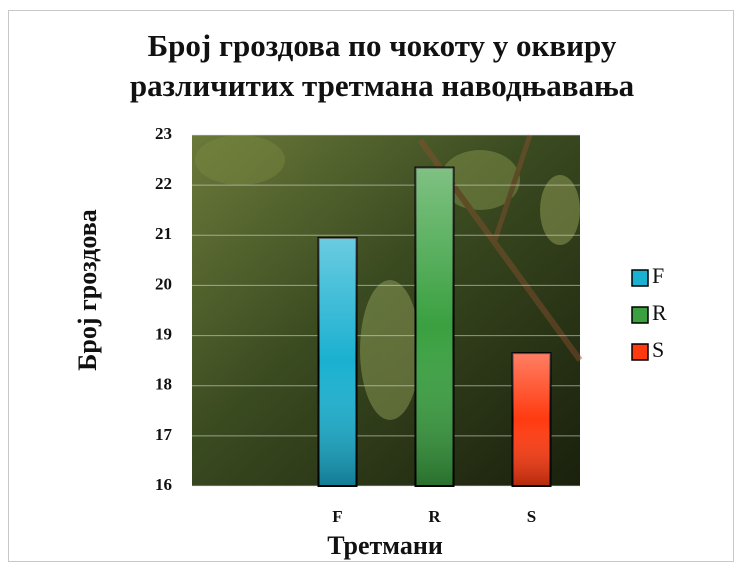 The image size is (744, 569). I want to click on x-tick-label: F, so click(337, 516).